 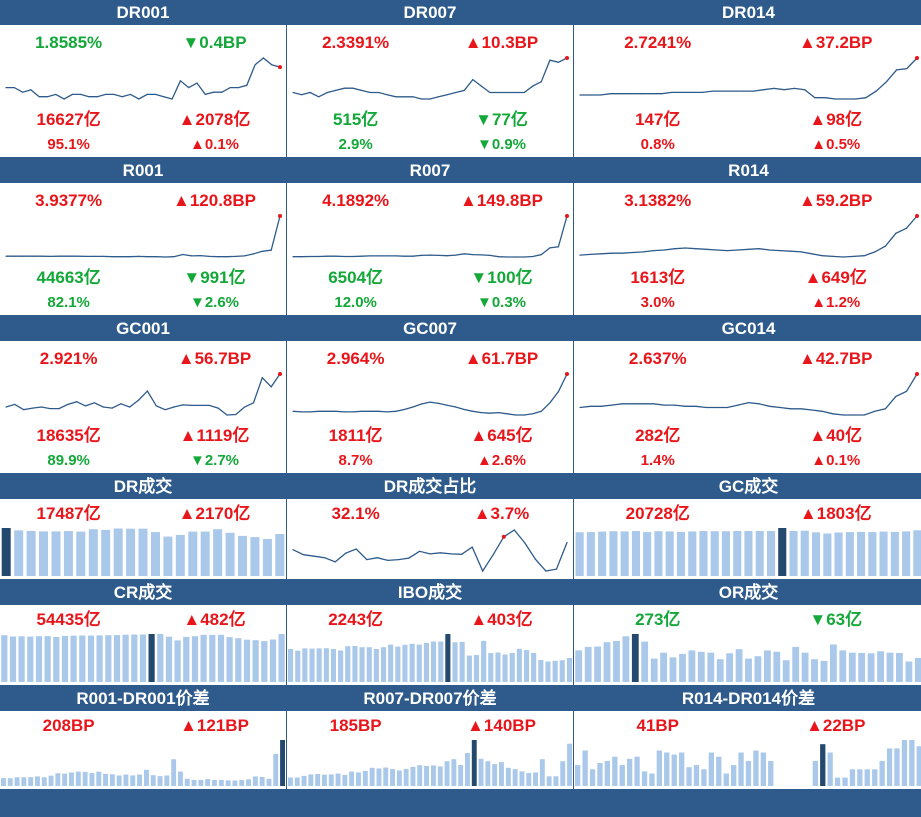 What do you see at coordinates (510, 435) in the screenshot?
I see `volume-change-value: 645亿` at bounding box center [510, 435].